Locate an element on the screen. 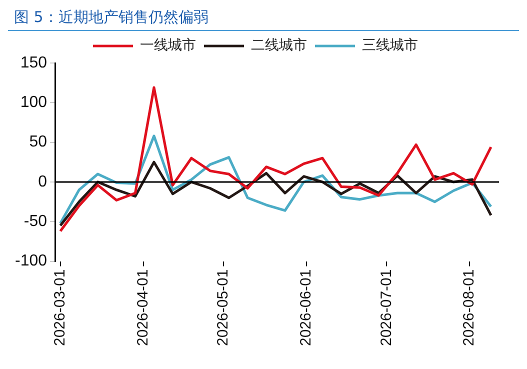 The image size is (527, 369). legend-label: 二线城市 is located at coordinates (279, 46).